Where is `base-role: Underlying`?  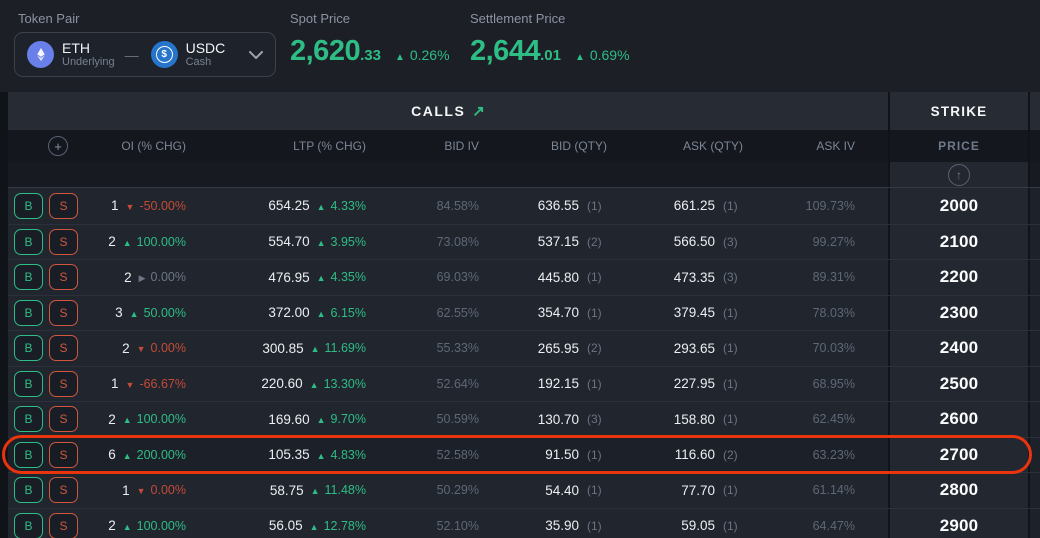
base-role: Underlying is located at coordinates (88, 62).